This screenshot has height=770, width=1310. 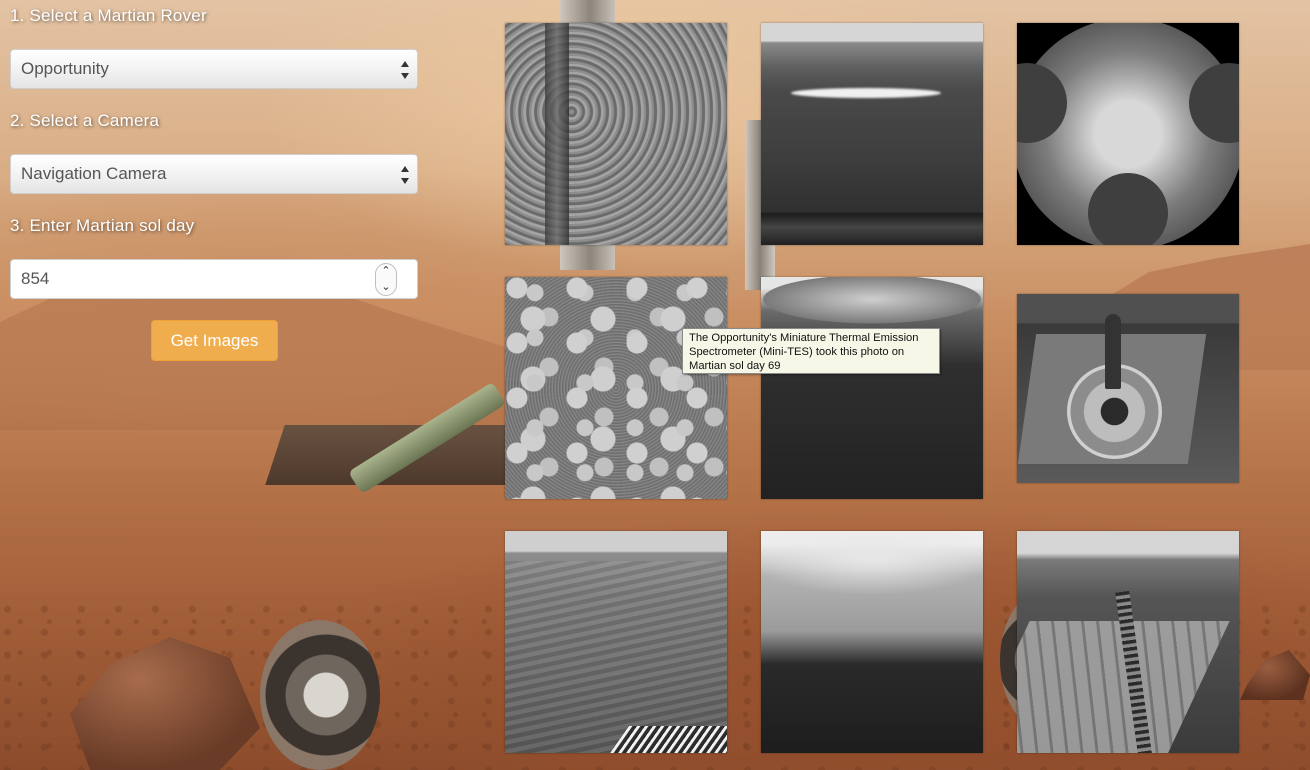 I want to click on rover-select-value: Opportunity, so click(x=65, y=68).